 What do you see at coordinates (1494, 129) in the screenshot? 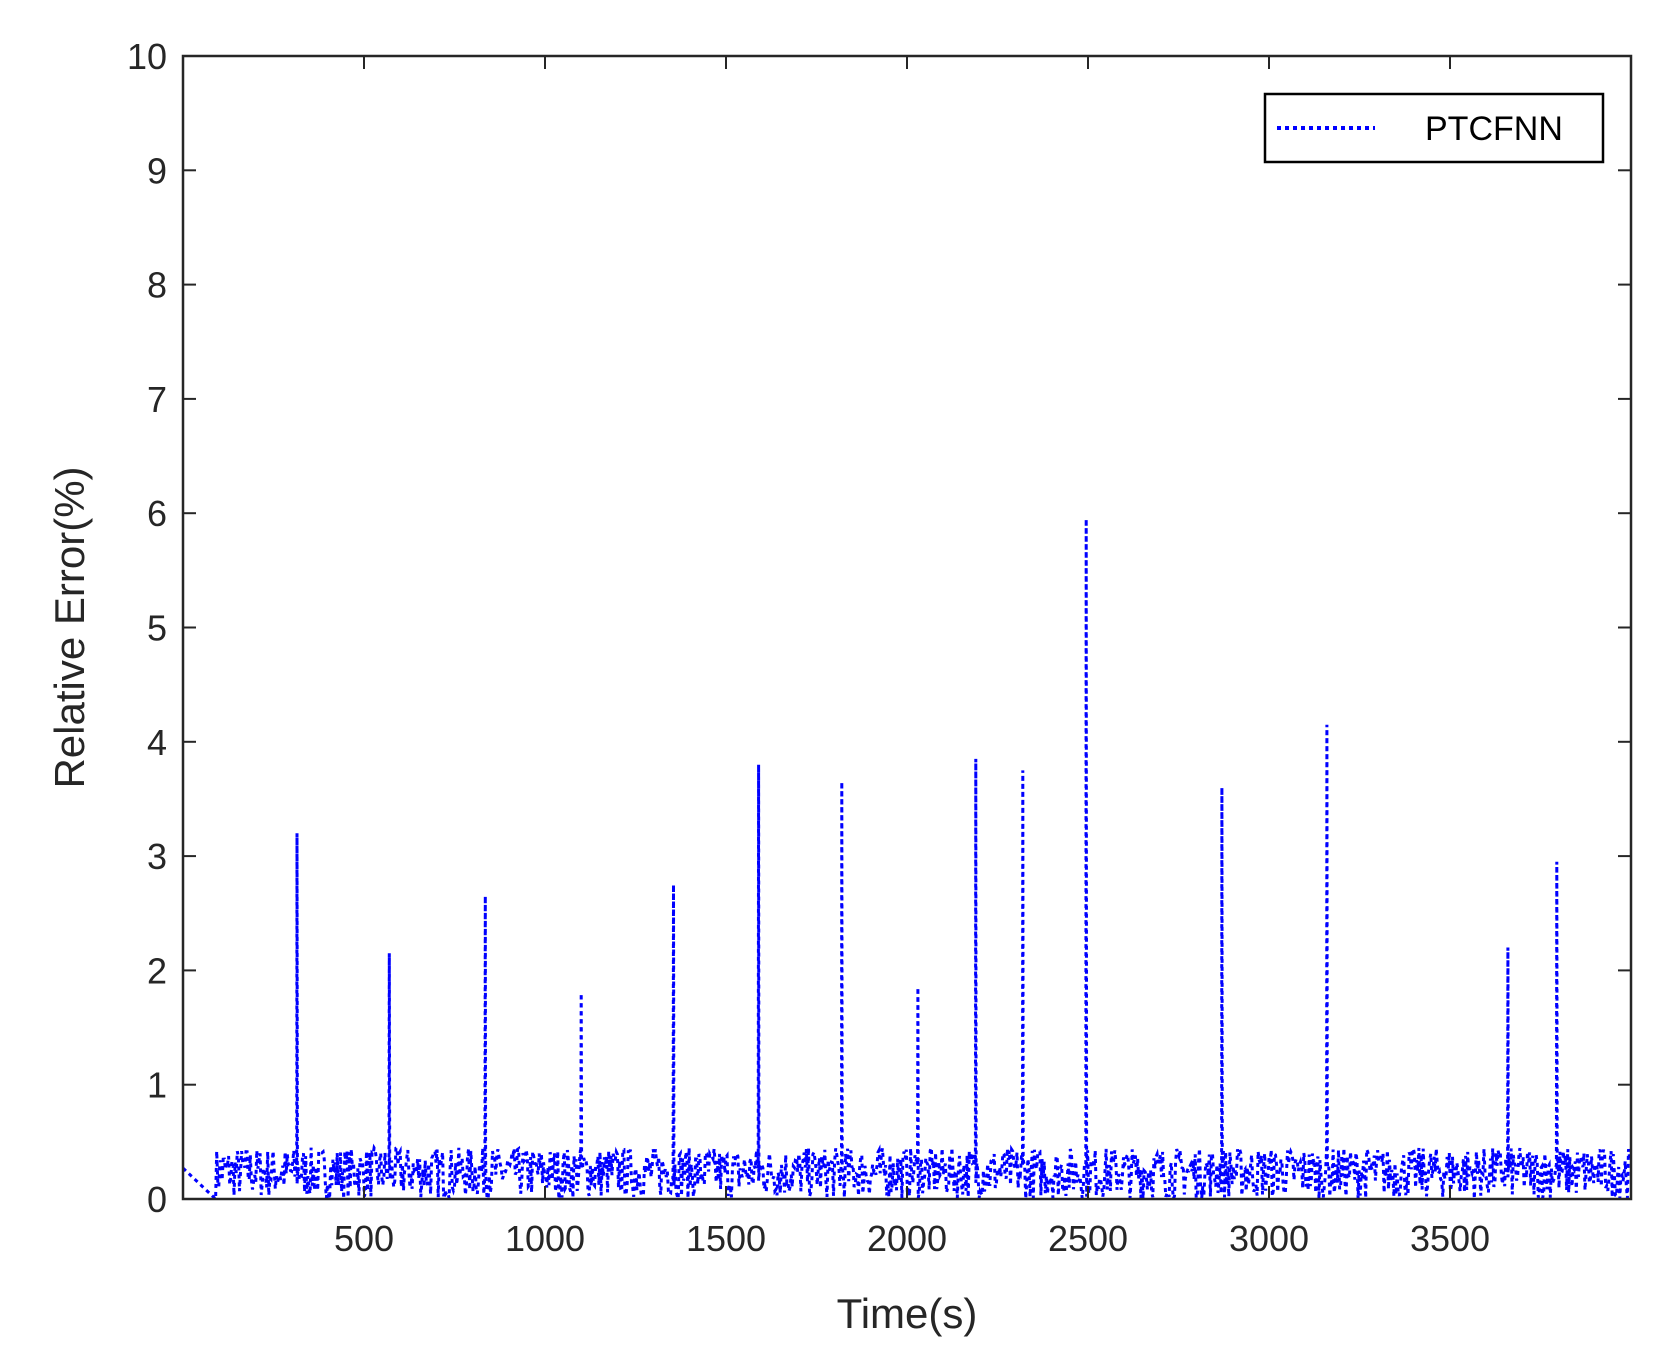
I see `legend-label: PTCFNN` at bounding box center [1494, 129].